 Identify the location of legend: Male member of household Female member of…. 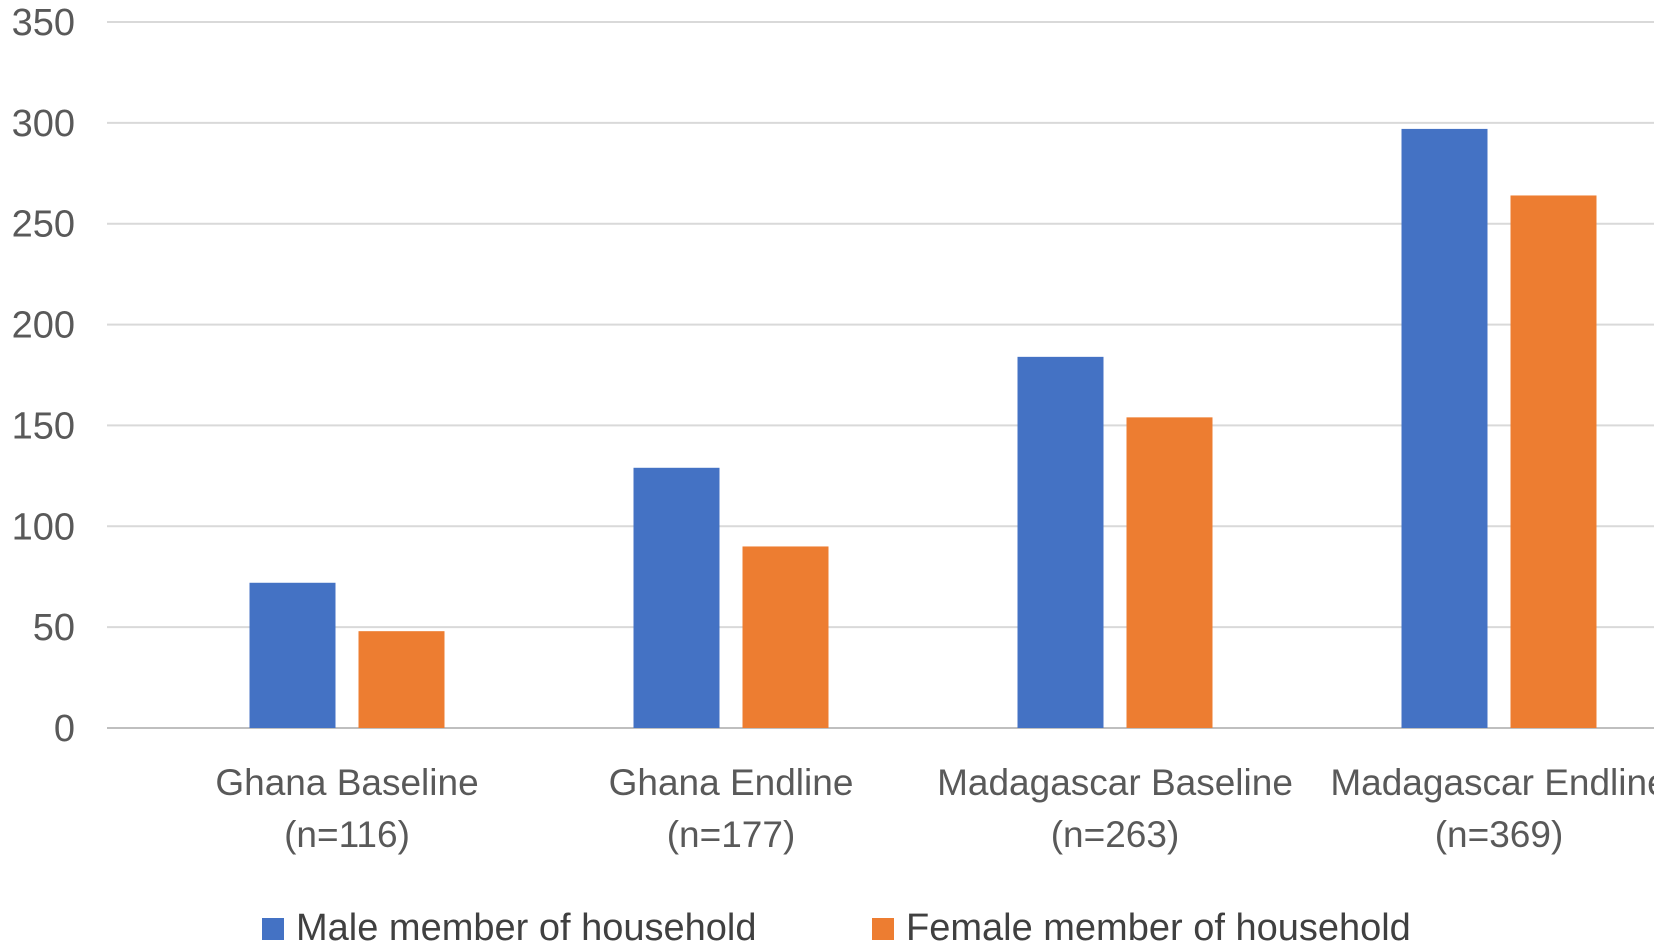
(836, 928).